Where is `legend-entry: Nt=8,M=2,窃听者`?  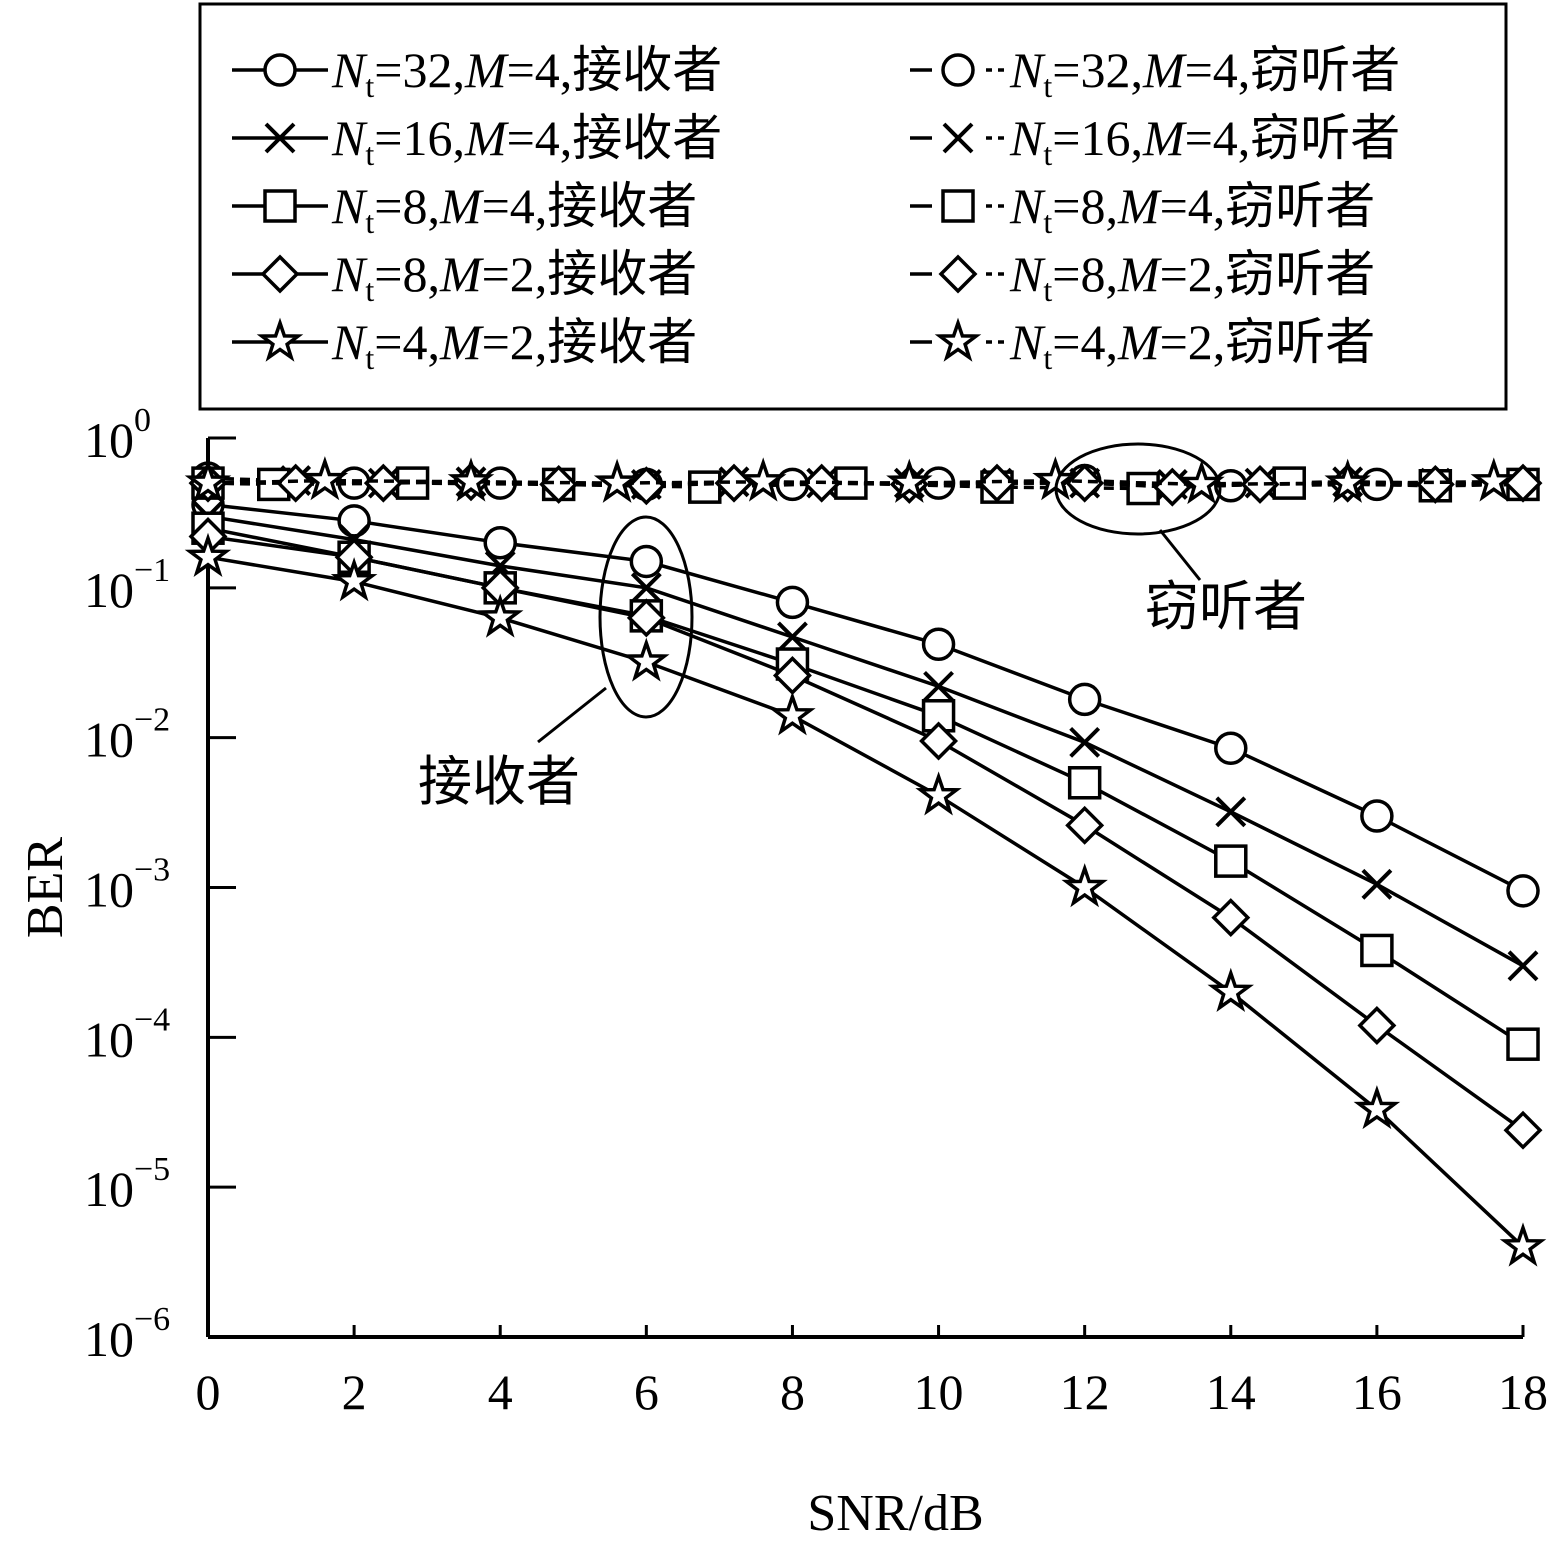 legend-entry: Nt=8,M=2,窃听者 is located at coordinates (1142, 277).